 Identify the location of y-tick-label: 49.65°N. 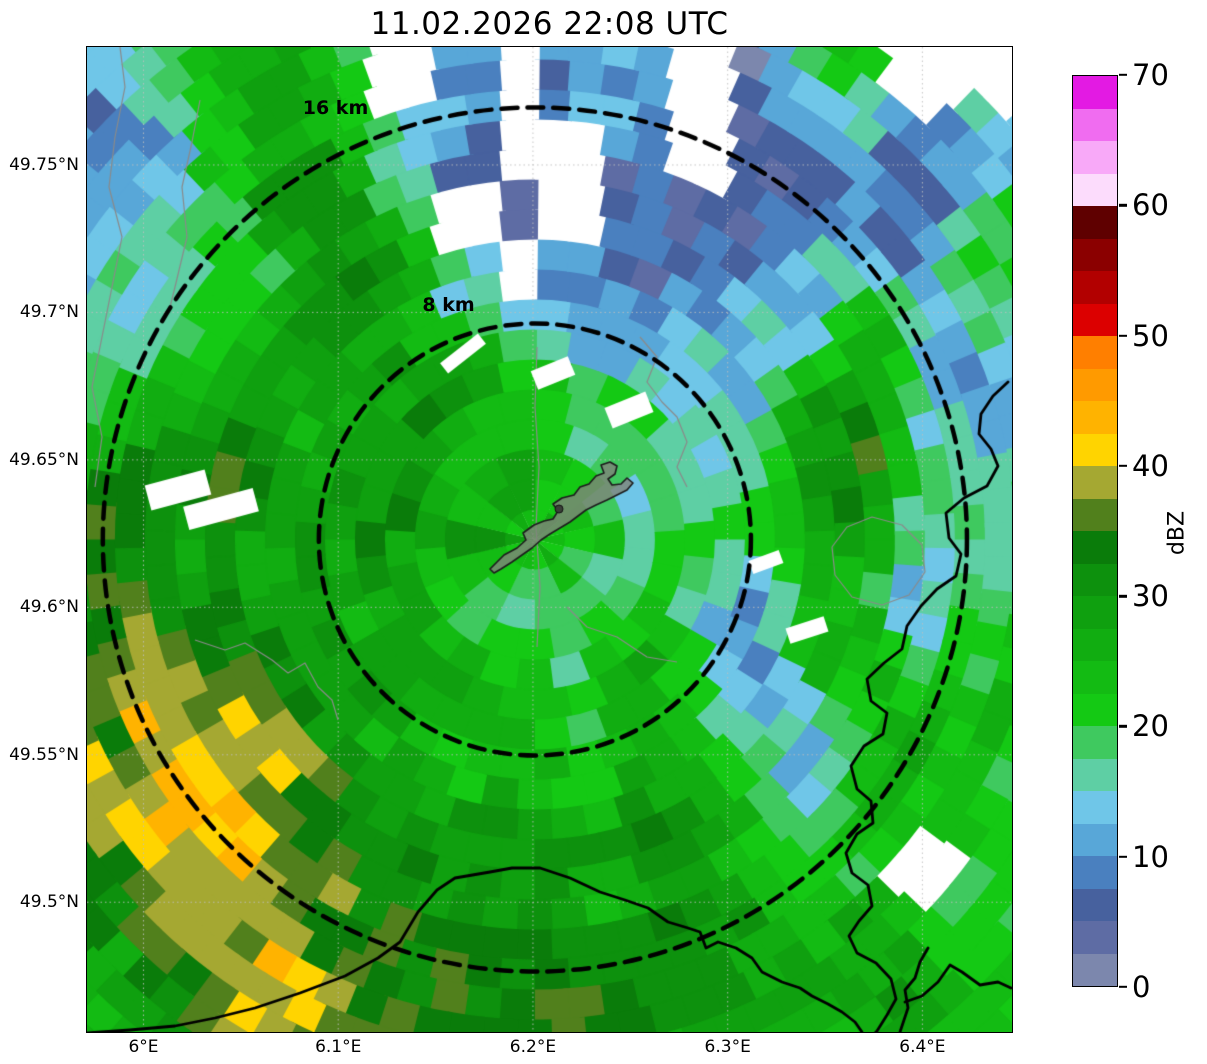
(44, 459).